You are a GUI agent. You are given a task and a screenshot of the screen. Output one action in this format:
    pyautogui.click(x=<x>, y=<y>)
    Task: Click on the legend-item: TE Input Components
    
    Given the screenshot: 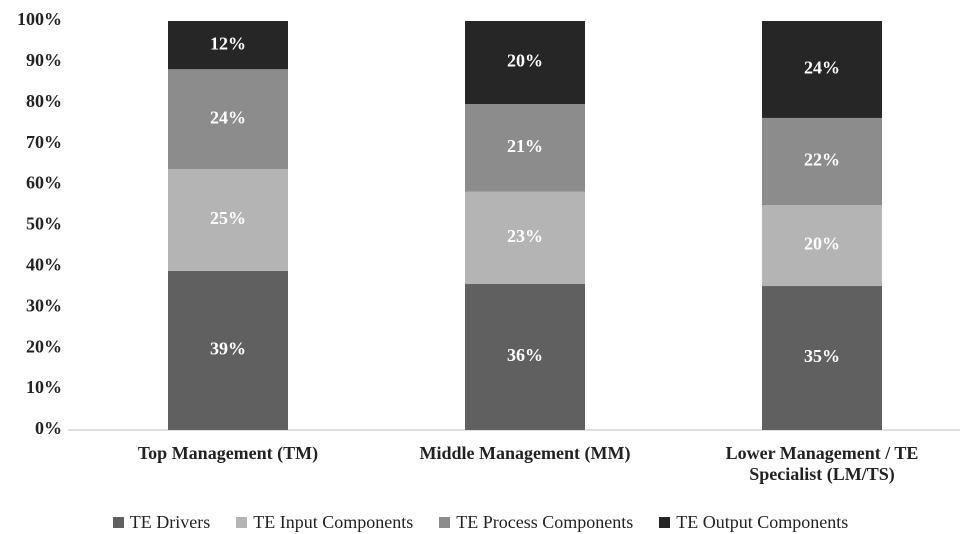 What is the action you would take?
    pyautogui.click(x=324, y=522)
    